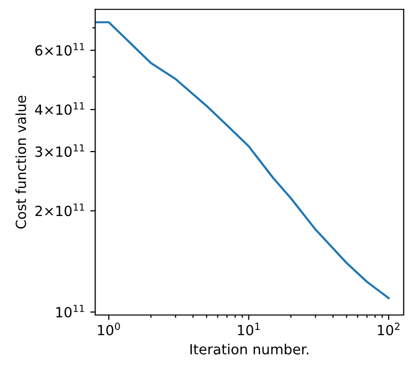  I want to click on y-tick-label: 4×10$^{11}$, so click(59, 108).